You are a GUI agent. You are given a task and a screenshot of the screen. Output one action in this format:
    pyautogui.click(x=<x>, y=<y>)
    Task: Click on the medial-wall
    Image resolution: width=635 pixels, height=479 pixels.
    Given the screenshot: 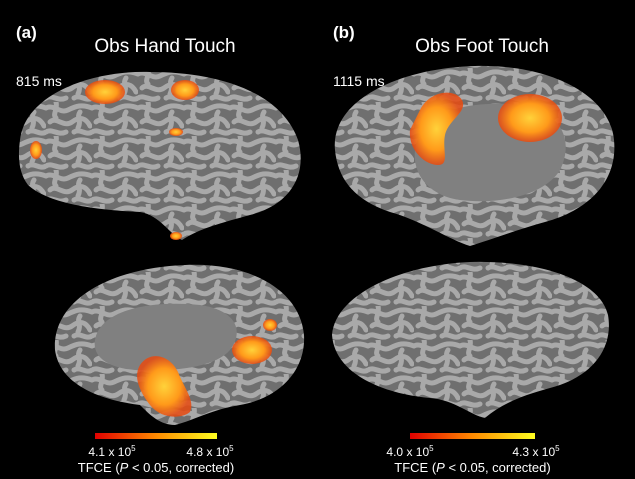 What is the action you would take?
    pyautogui.click(x=165, y=337)
    